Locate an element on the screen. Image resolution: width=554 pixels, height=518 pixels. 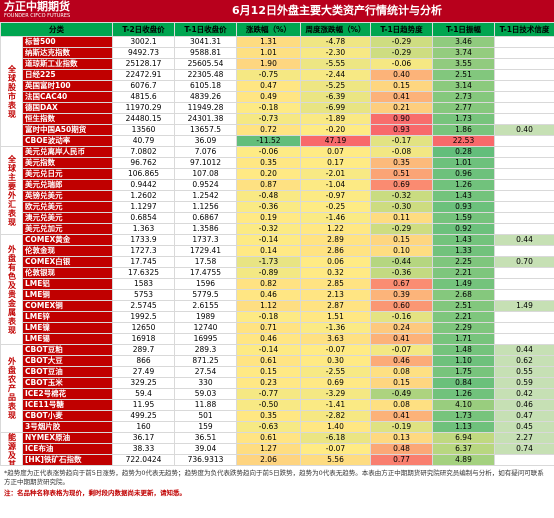
cell: 3.14 is located at coordinates (463, 86).